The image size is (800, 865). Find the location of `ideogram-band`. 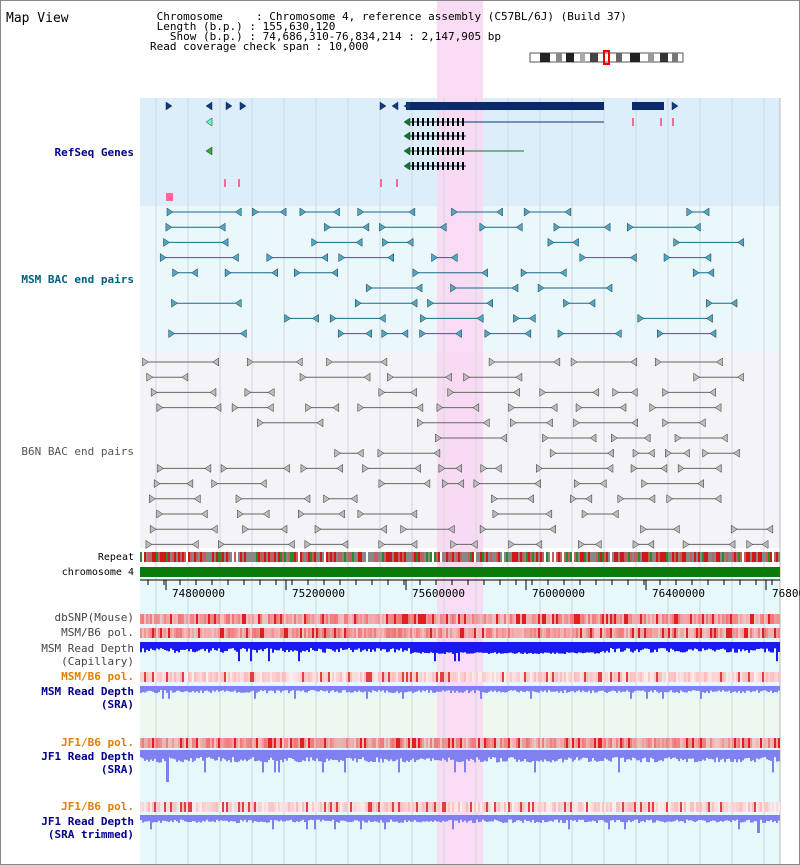

ideogram-band is located at coordinates (664, 57).